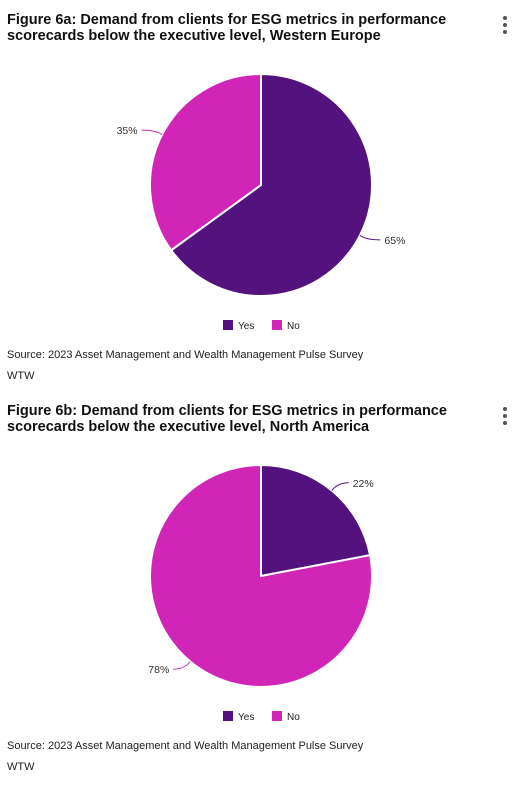 This screenshot has width=518, height=789. Describe the element at coordinates (394, 241) in the screenshot. I see `data-label-yes: 65%` at that location.